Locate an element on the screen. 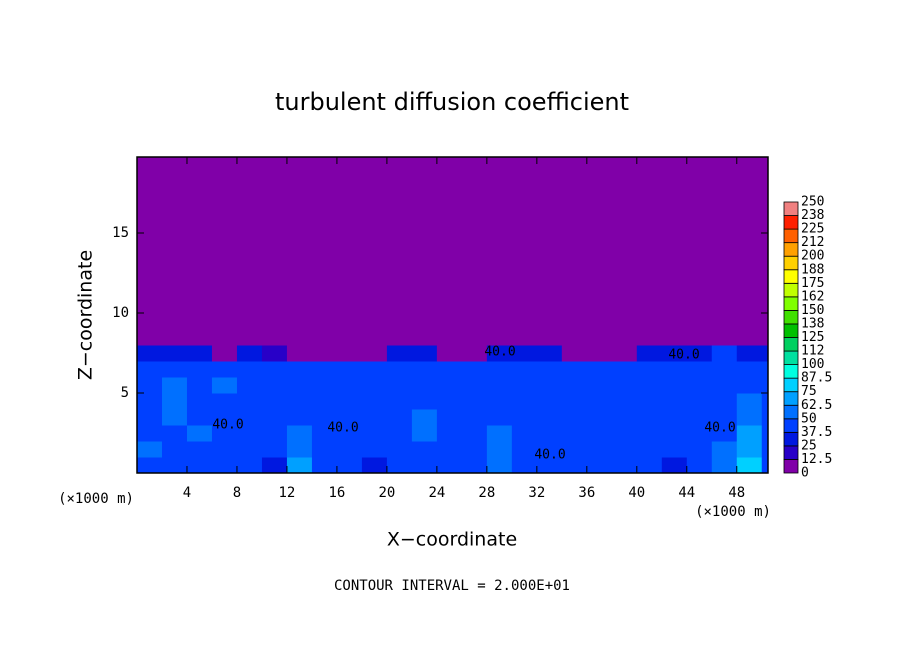  colorbar-label: 125 is located at coordinates (812, 337).